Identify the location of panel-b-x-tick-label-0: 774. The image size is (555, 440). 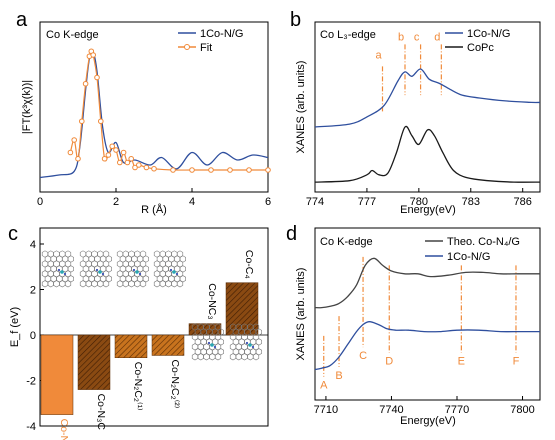
(315, 202).